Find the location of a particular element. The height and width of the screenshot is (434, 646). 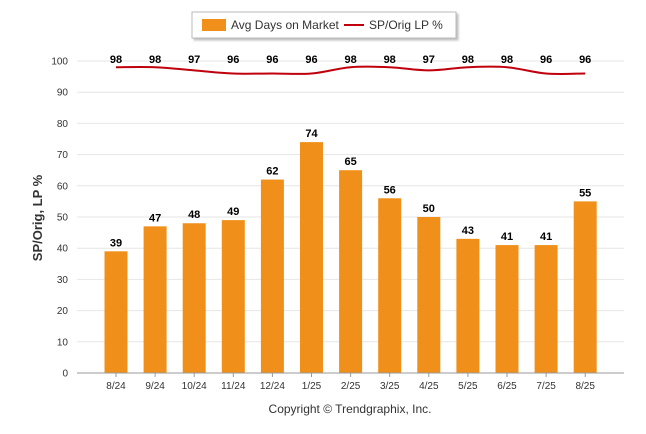

y-tick-label: 30 is located at coordinates (63, 280).